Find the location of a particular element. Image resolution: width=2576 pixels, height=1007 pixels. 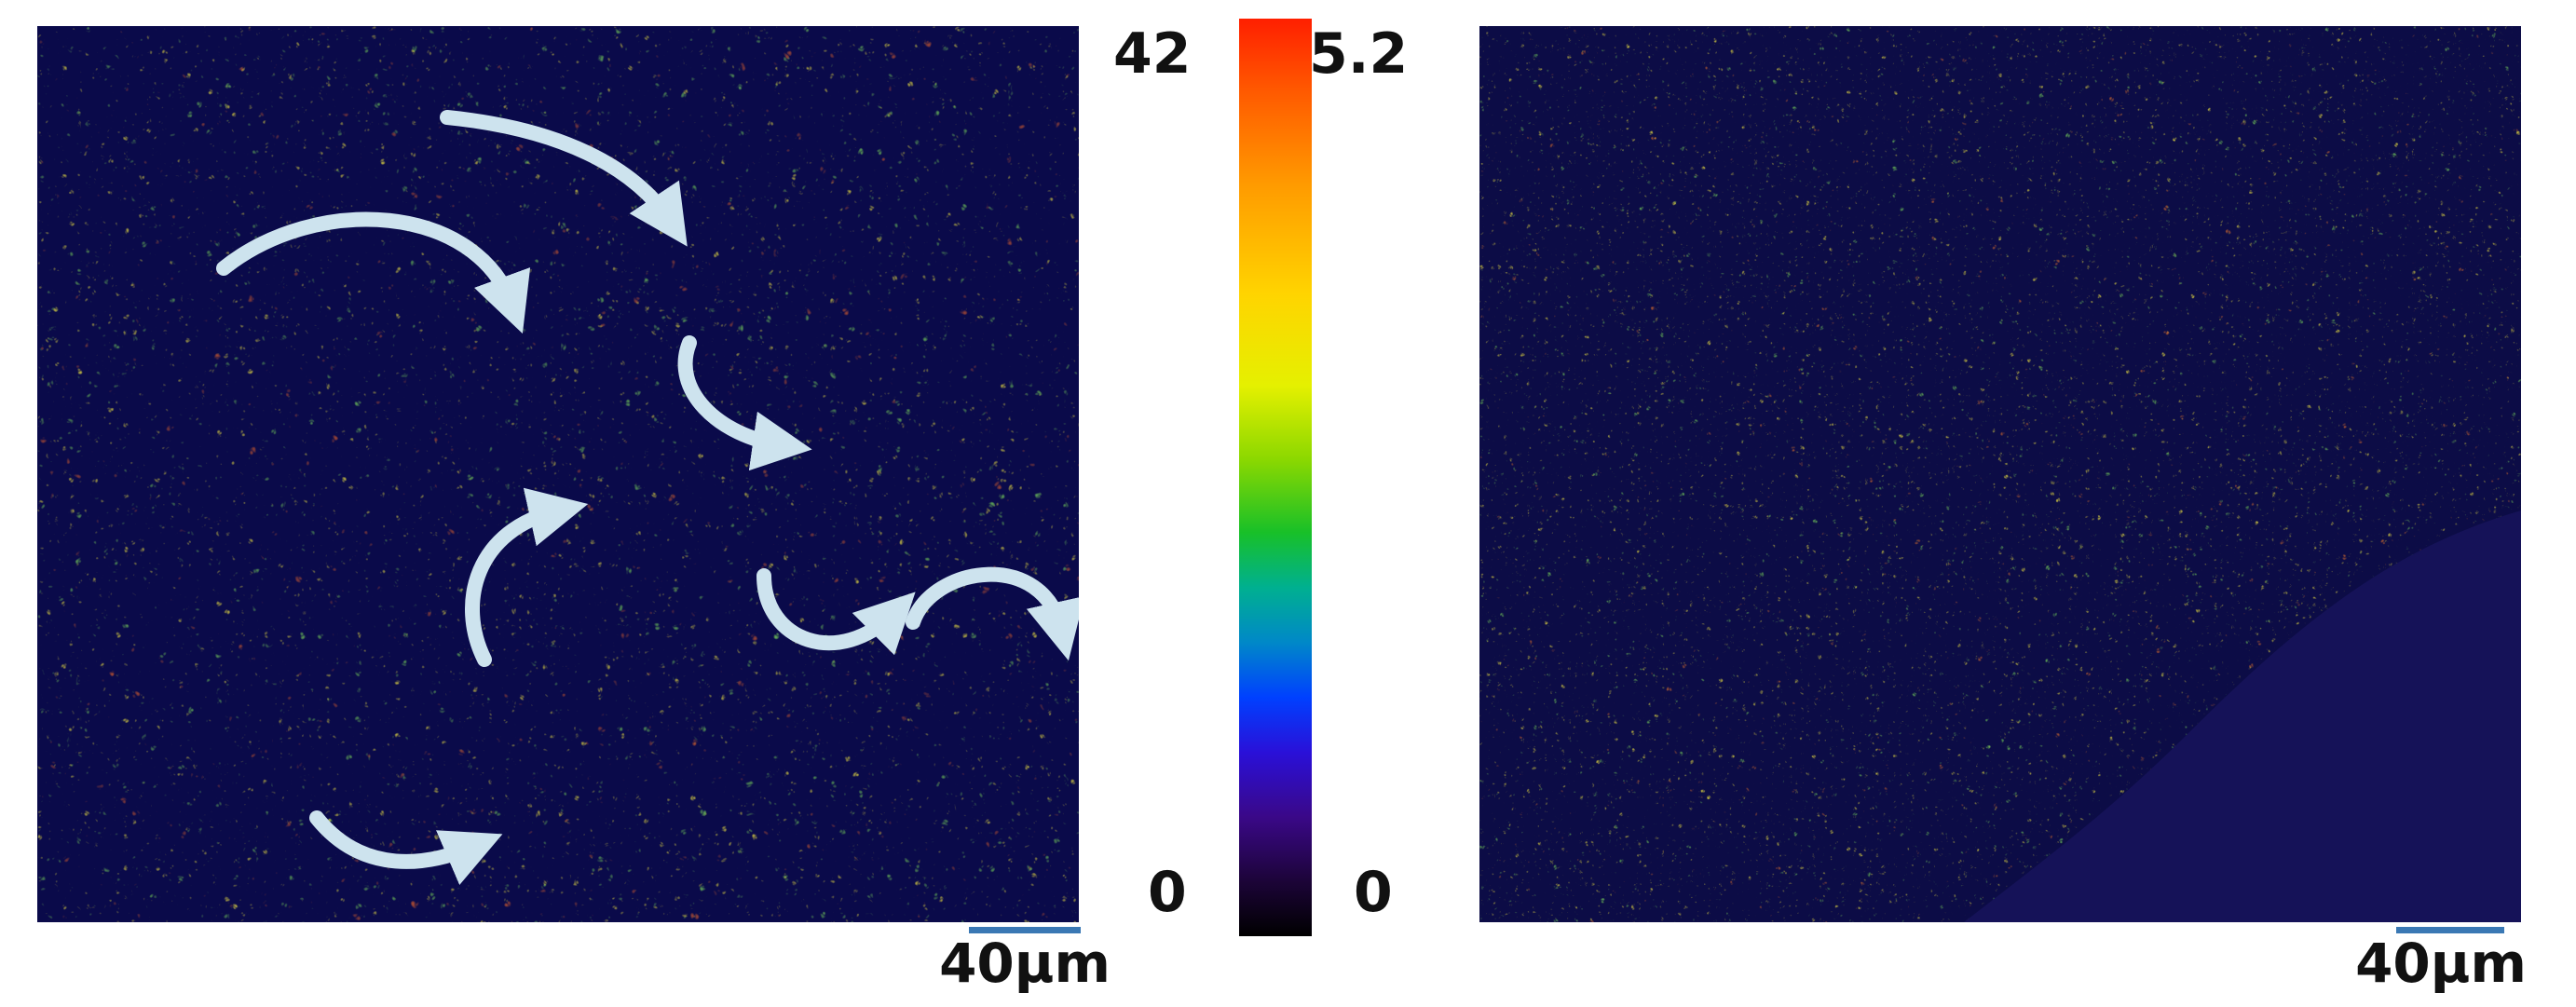

right-colorbar-max-label: 5.2 is located at coordinates (1359, 54).